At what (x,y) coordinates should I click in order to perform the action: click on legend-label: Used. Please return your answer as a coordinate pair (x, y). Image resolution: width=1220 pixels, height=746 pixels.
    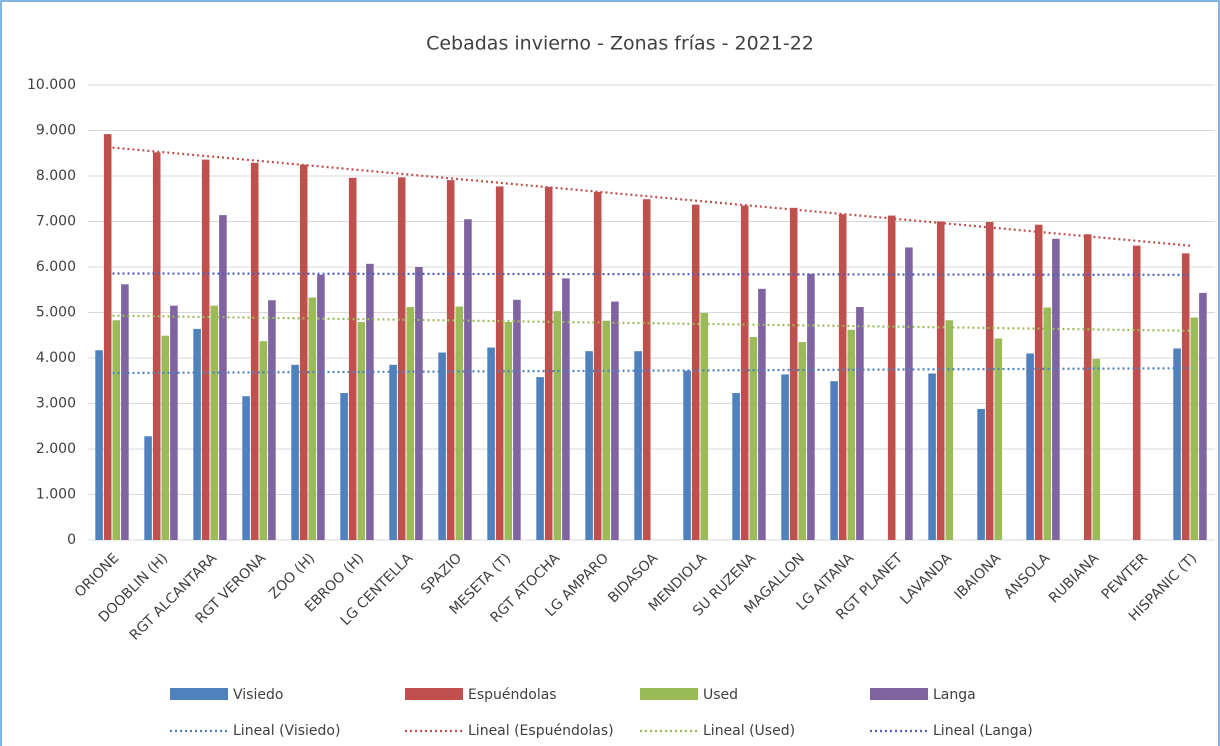
    Looking at the image, I should click on (720, 695).